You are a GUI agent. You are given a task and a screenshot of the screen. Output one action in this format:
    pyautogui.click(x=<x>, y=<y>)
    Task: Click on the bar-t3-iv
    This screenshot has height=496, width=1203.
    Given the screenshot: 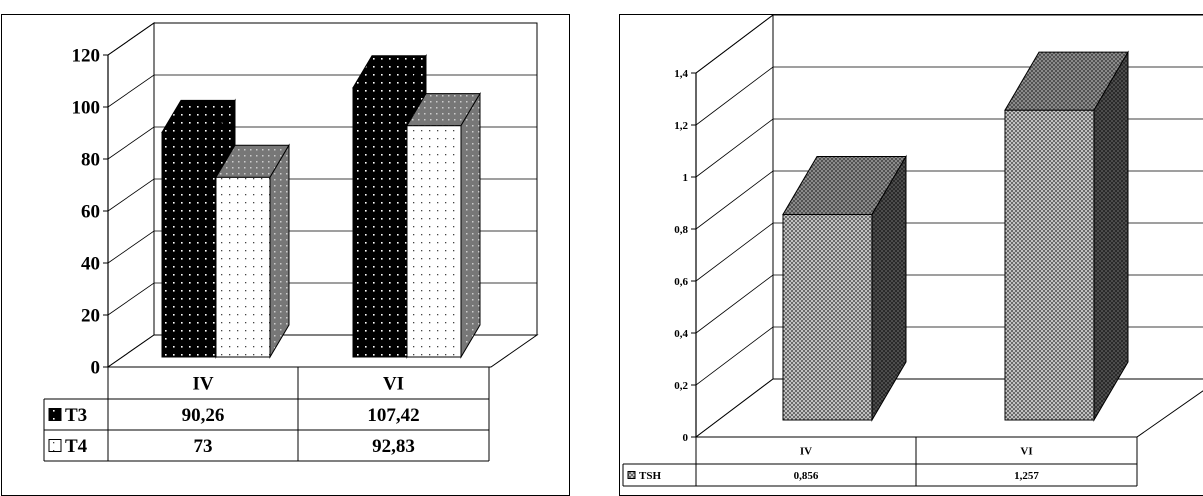 What is the action you would take?
    pyautogui.click(x=189, y=244)
    